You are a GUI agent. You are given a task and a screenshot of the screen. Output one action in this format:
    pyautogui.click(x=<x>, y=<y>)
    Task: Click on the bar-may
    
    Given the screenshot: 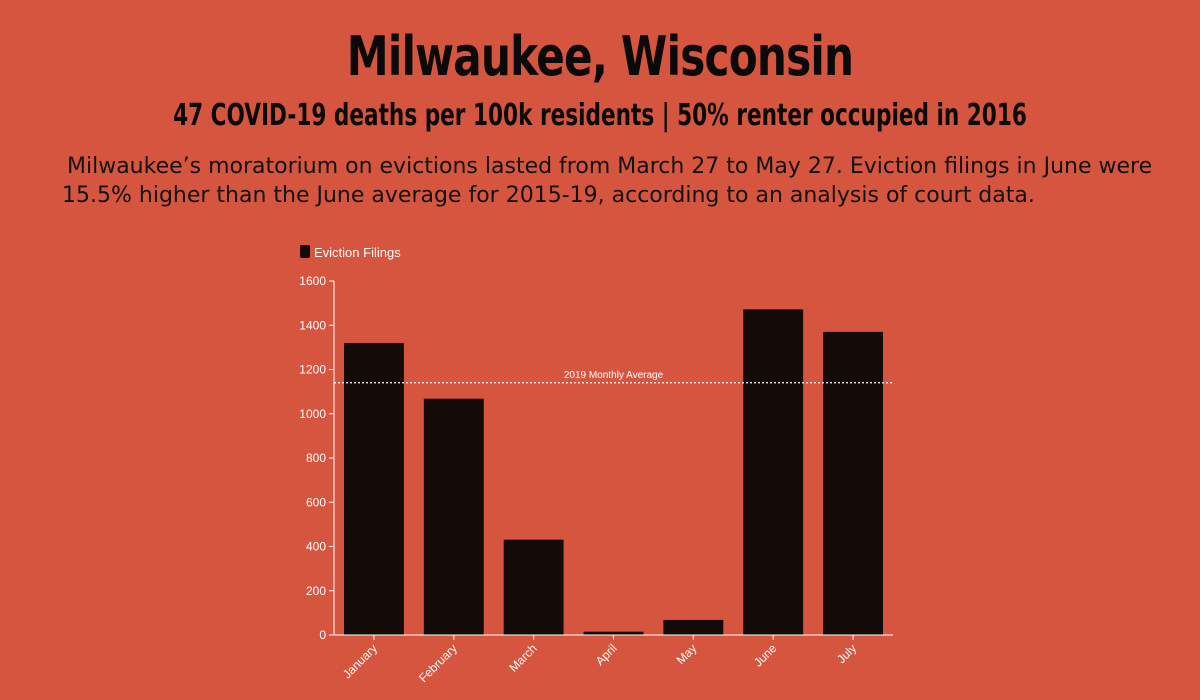 What is the action you would take?
    pyautogui.click(x=693, y=627)
    